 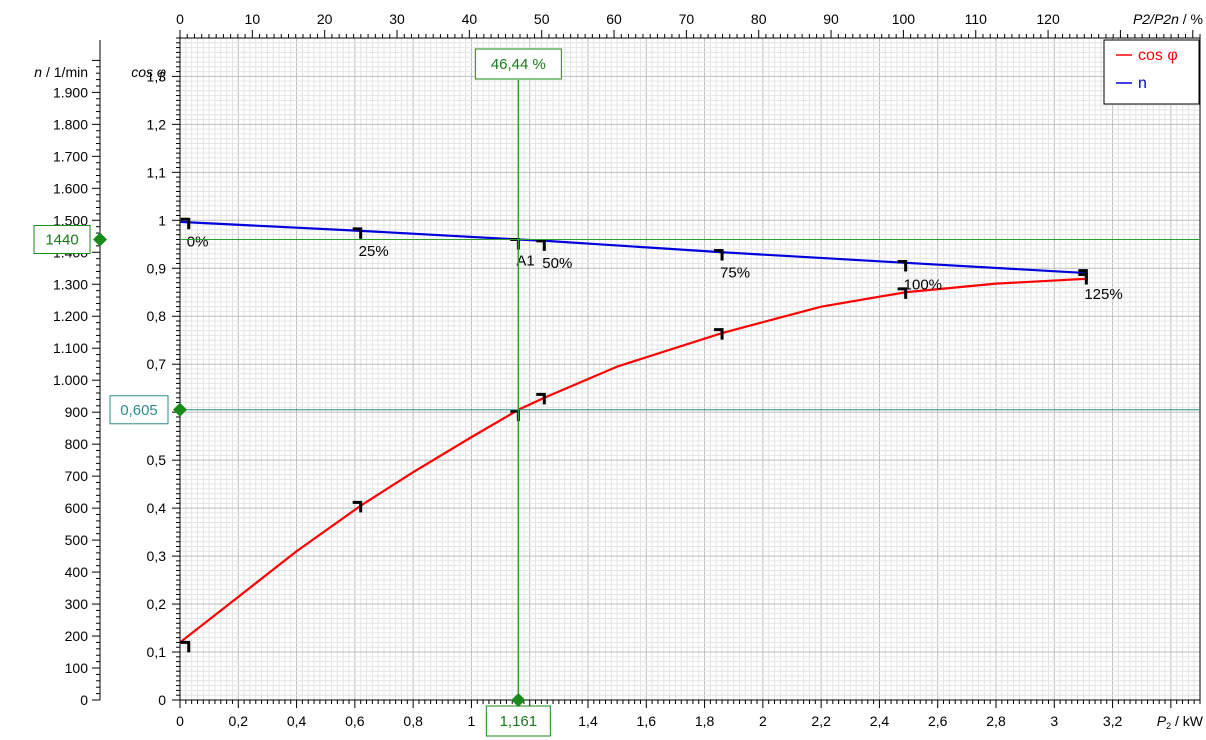 I want to click on cursor-n-label-box, so click(x=62, y=239).